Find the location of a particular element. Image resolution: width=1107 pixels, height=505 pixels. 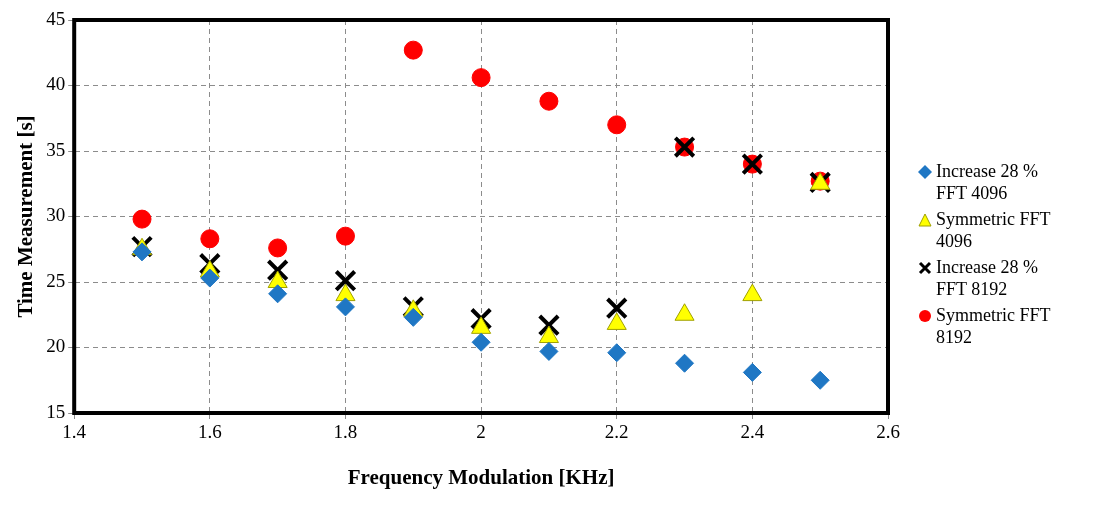

x-tick-label: 1.8 is located at coordinates (345, 432).